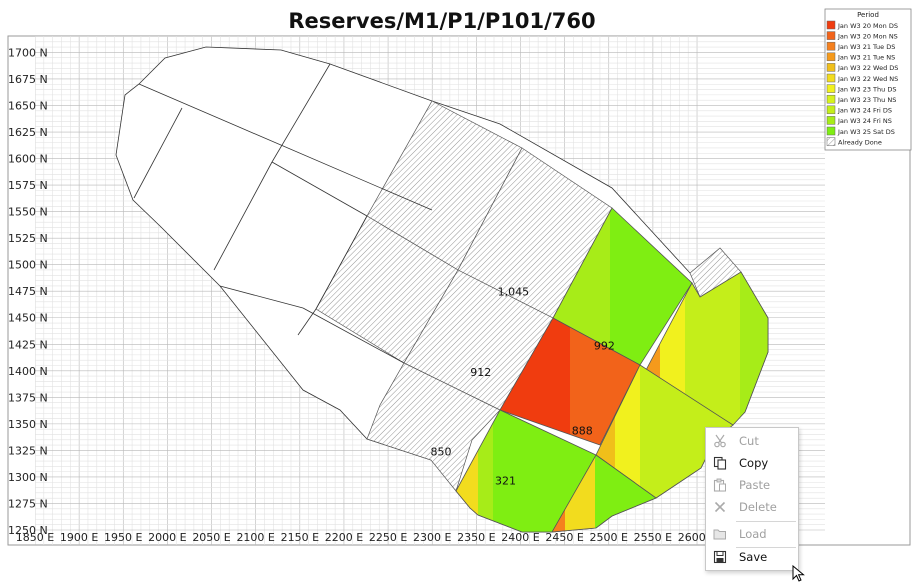 The width and height of the screenshot is (913, 588). What do you see at coordinates (300, 537) in the screenshot?
I see `x-tick-label: 2150 E` at bounding box center [300, 537].